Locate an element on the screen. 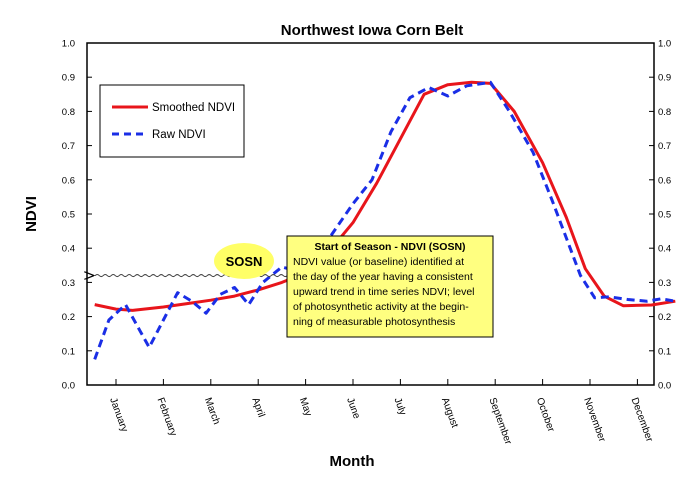 Image resolution: width=700 pixels, height=488 pixels. y-tick-label-right: 0.9 is located at coordinates (664, 78).